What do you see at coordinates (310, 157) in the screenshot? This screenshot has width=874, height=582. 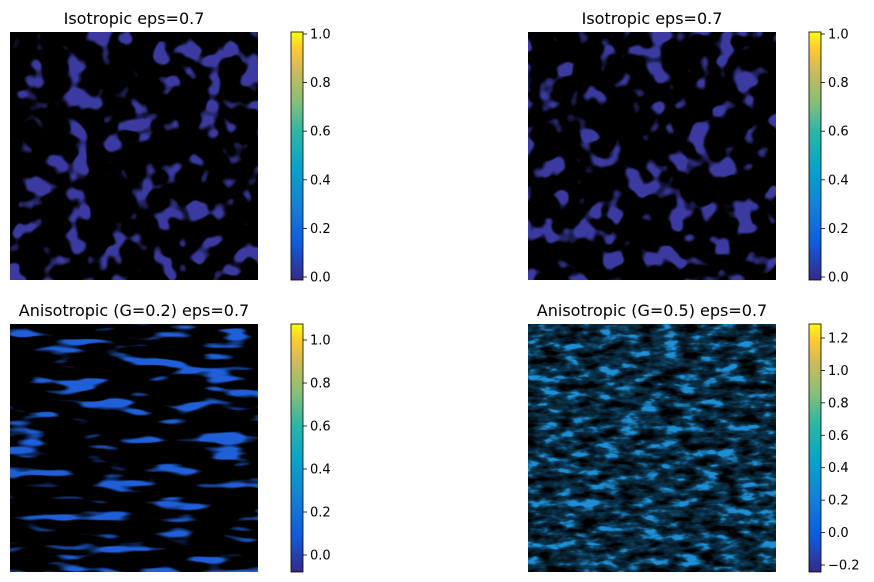 I see `panel-1-colorbar: 0.0 0.2 0.4 0.6 0.8 1.0` at bounding box center [310, 157].